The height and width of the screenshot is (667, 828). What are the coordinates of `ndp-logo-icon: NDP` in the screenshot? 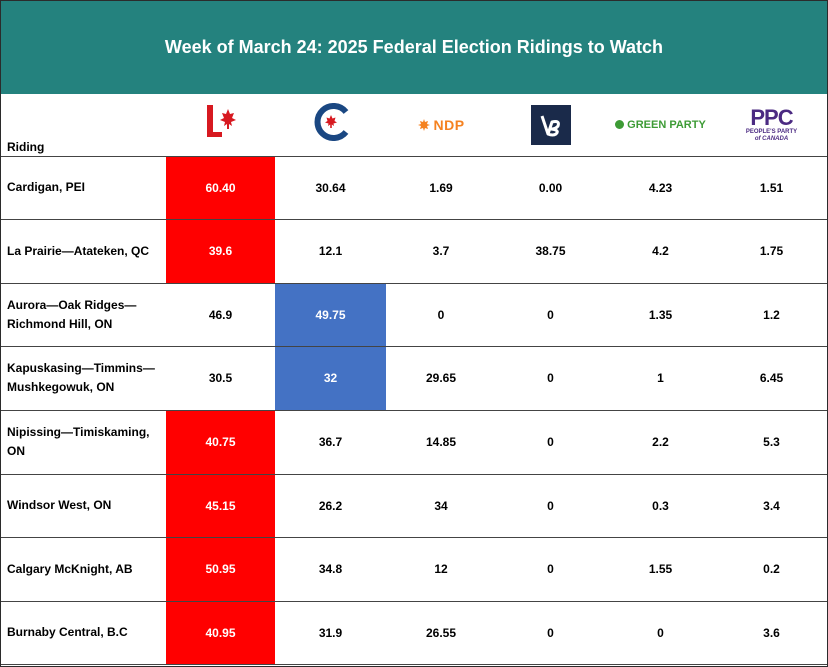 It's located at (440, 125).